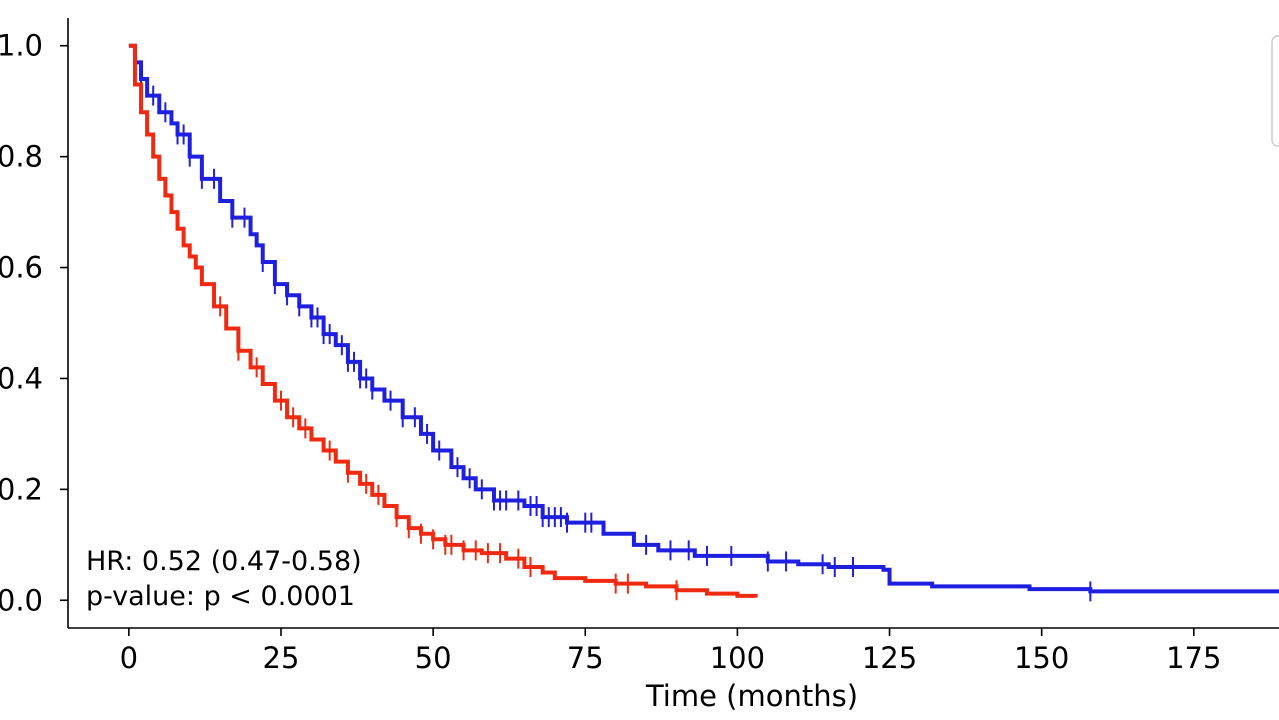  I want to click on x-tick-label: 75, so click(585, 658).